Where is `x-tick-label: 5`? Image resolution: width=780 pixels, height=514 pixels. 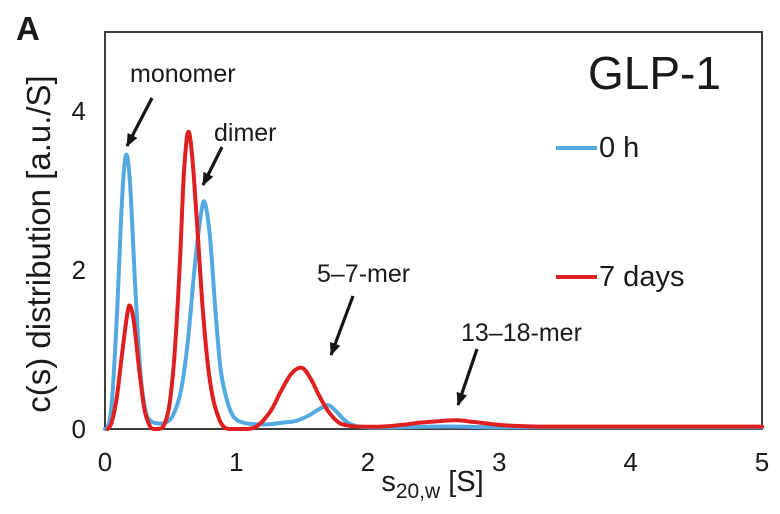 x-tick-label: 5 is located at coordinates (762, 462).